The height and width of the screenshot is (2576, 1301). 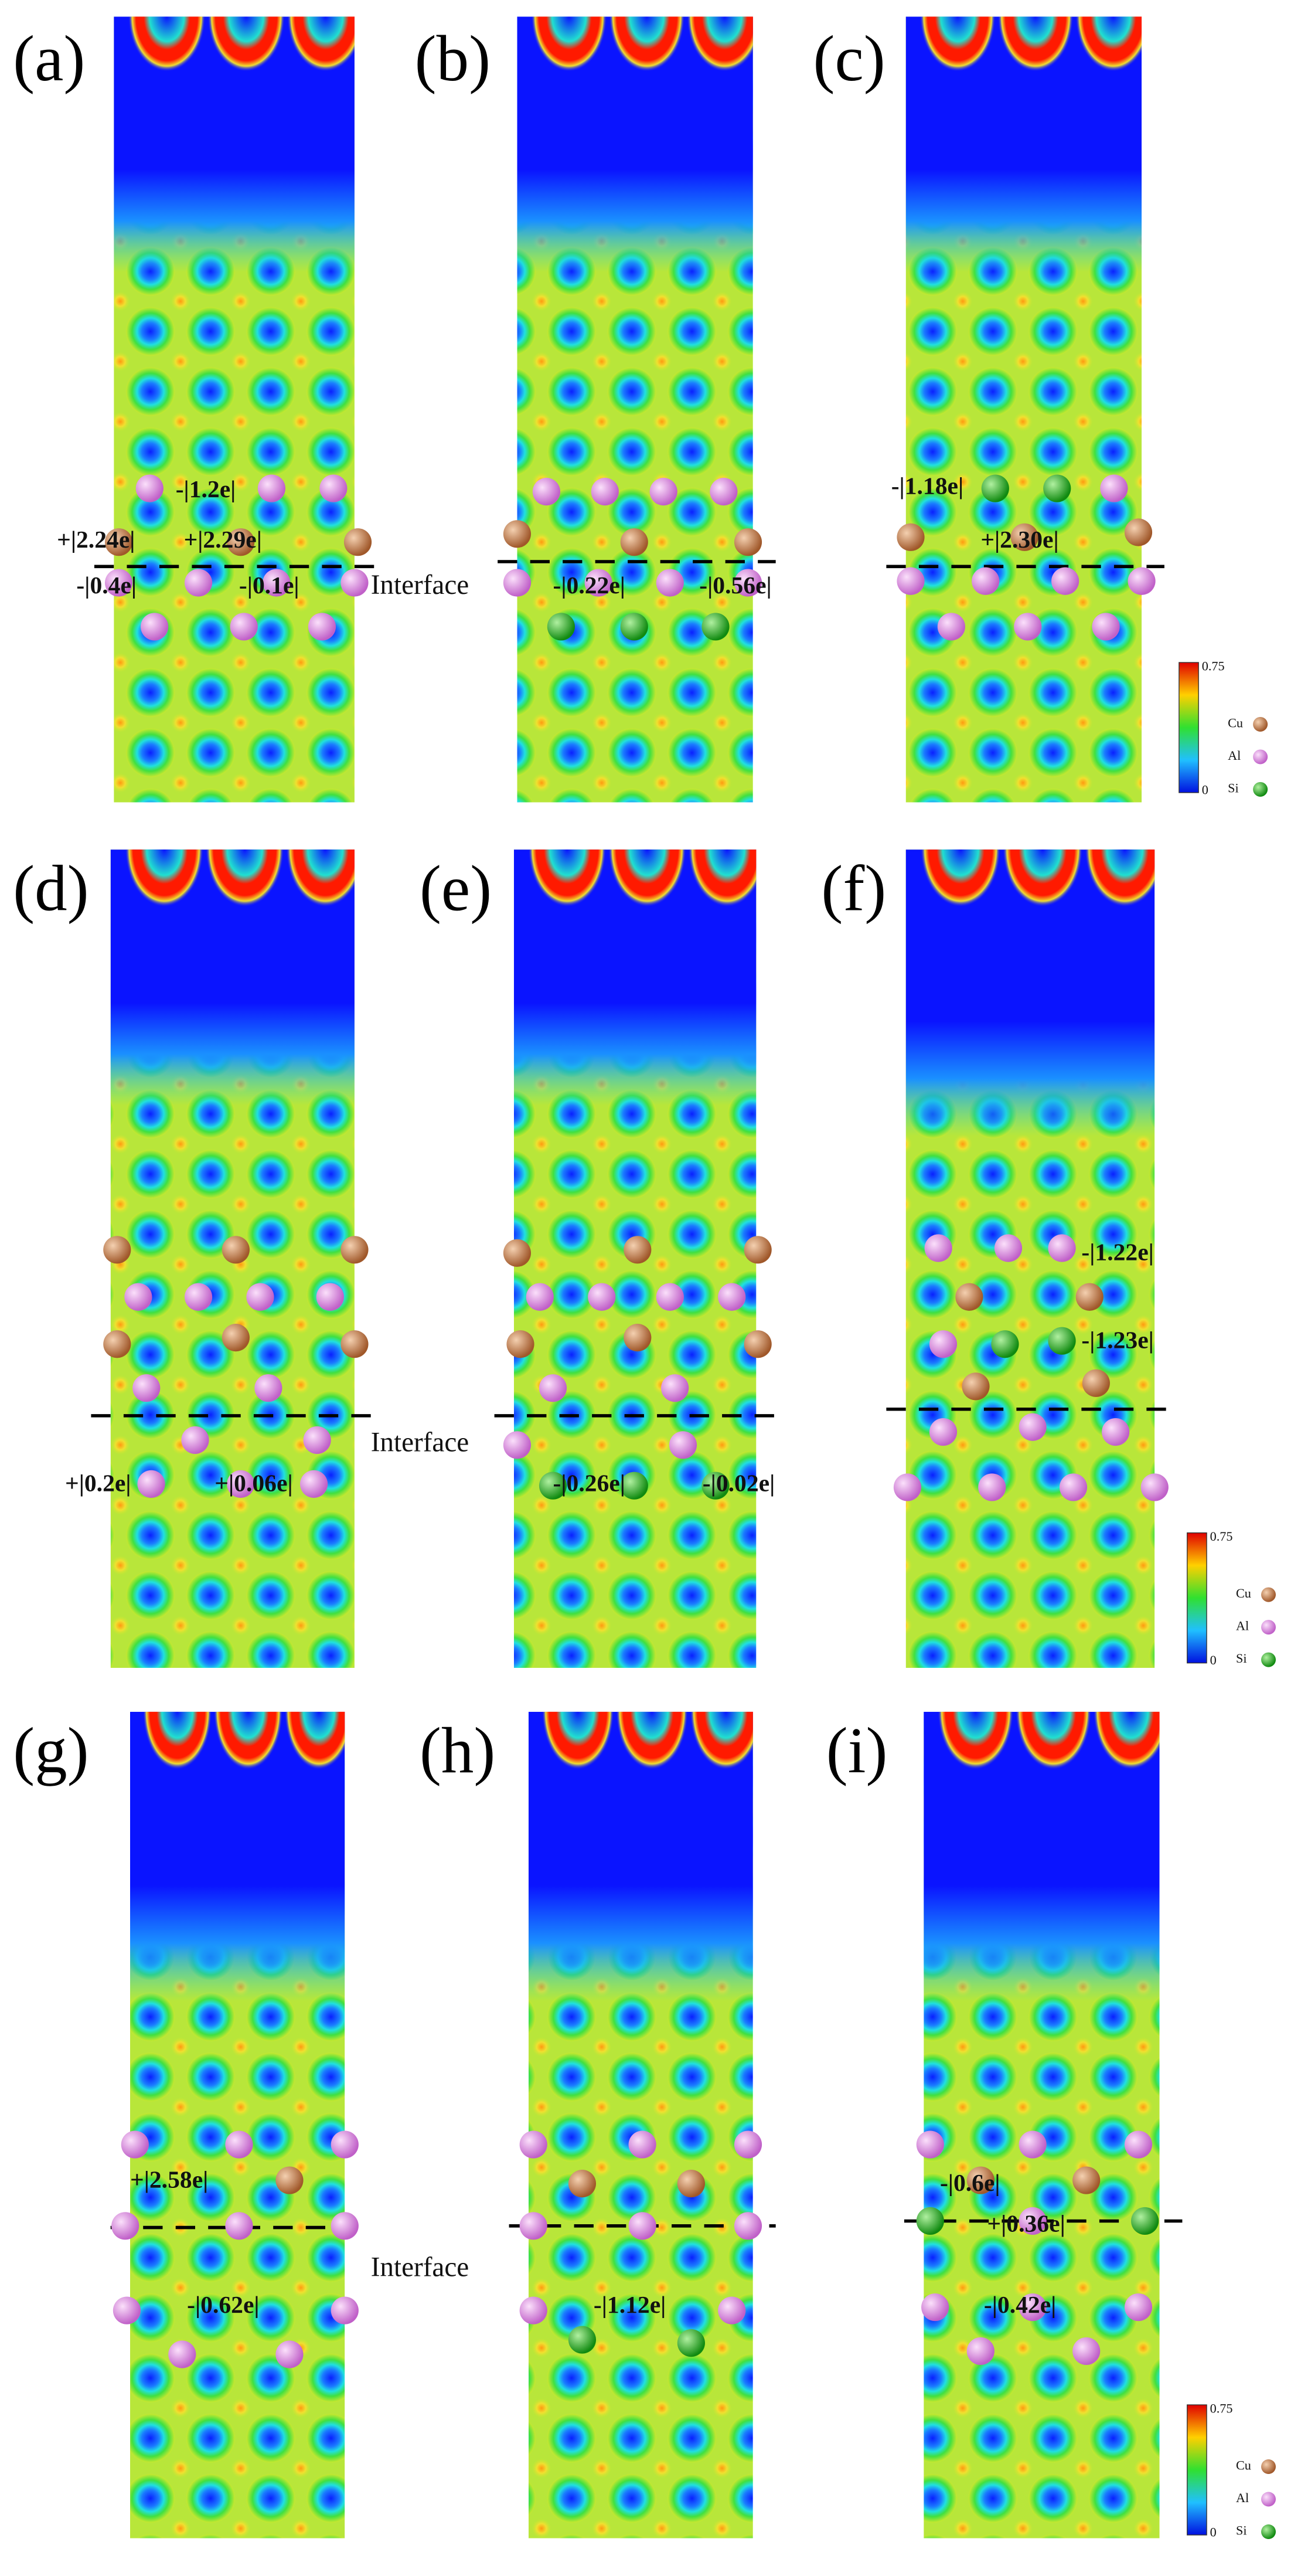 What do you see at coordinates (1004, 2124) in the screenshot?
I see `panel: (i) -|0.6e| +|0.36e| -|0.42e|` at bounding box center [1004, 2124].